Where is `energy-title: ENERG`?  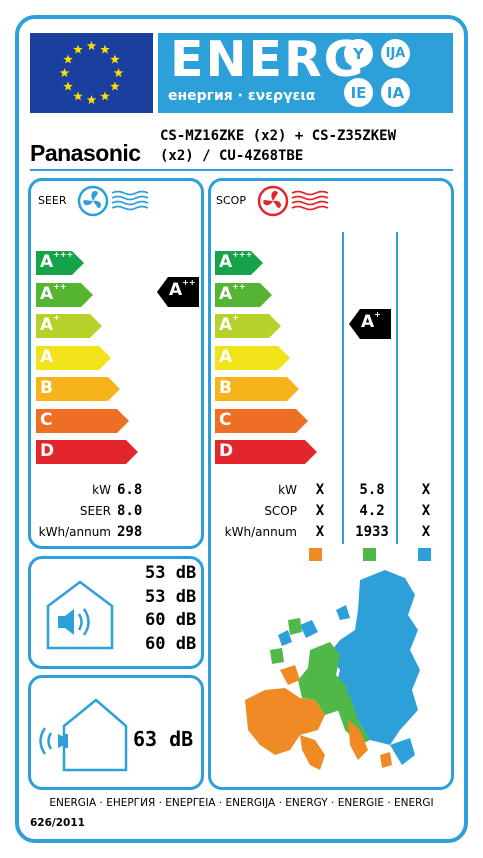 energy-title: ENERG is located at coordinates (268, 59).